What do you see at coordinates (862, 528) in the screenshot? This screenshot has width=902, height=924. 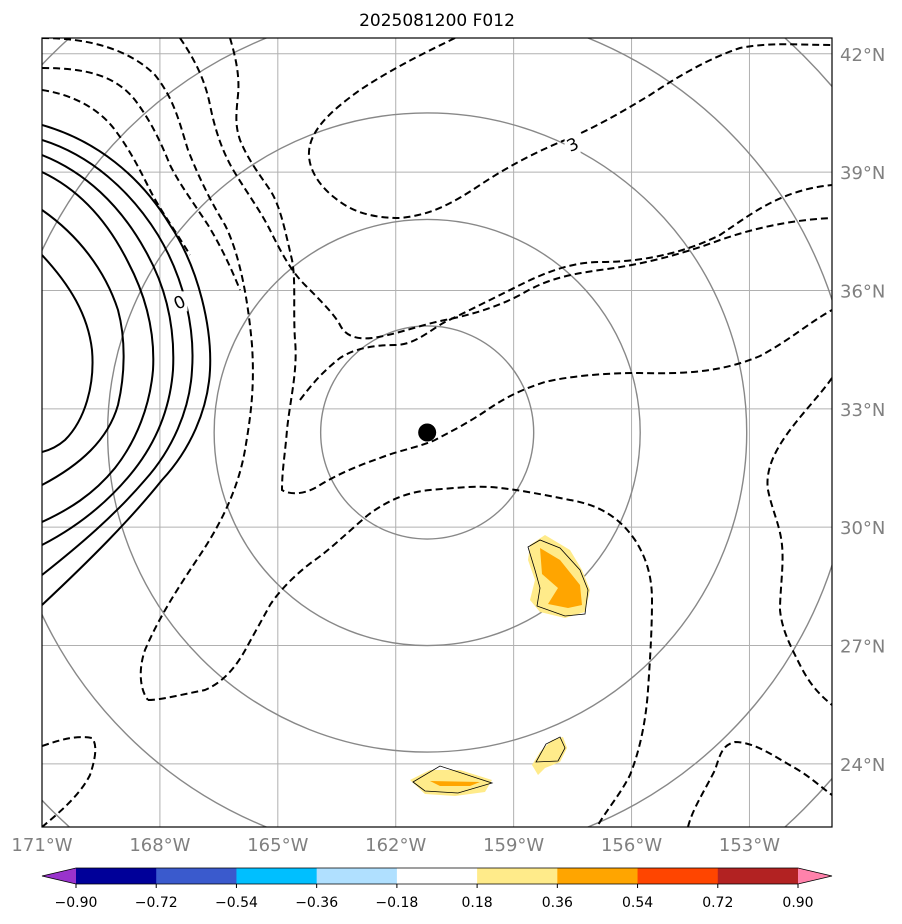 I see `lat-tick-label: 30°N` at bounding box center [862, 528].